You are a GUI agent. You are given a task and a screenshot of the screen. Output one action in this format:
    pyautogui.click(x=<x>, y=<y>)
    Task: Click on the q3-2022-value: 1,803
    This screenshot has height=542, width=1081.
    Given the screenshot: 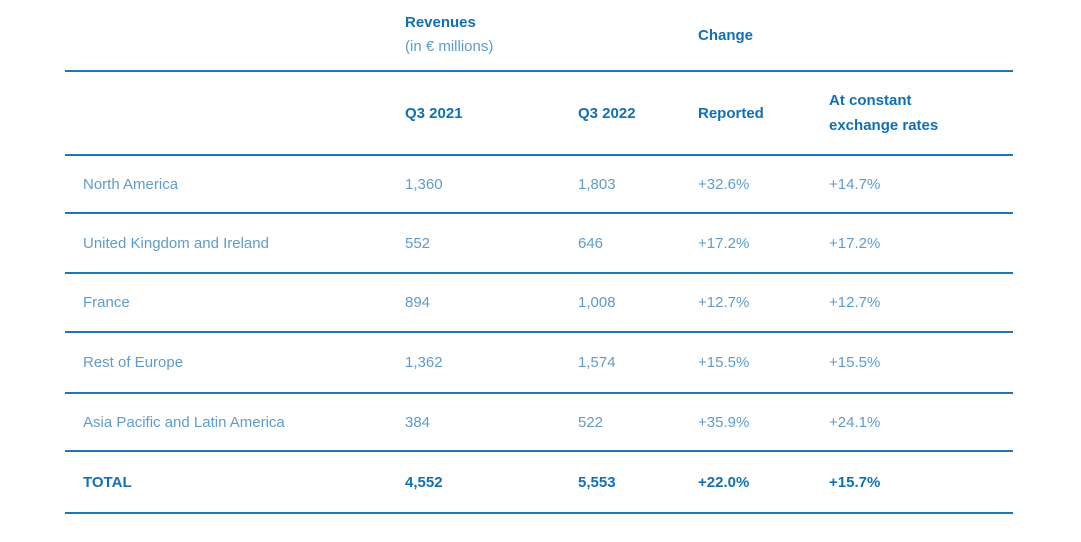 What is the action you would take?
    pyautogui.click(x=597, y=184)
    